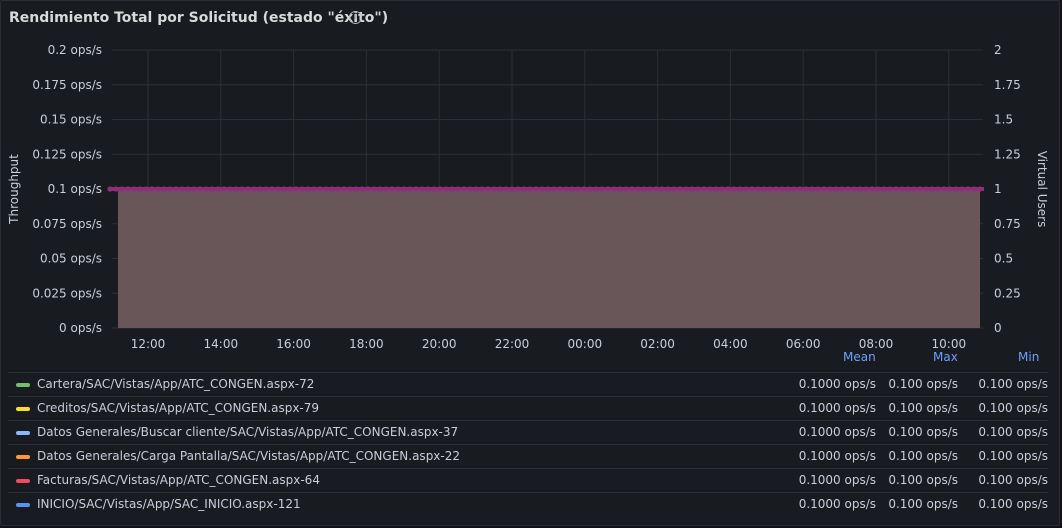  What do you see at coordinates (945, 357) in the screenshot?
I see `legend-header-max: Max` at bounding box center [945, 357].